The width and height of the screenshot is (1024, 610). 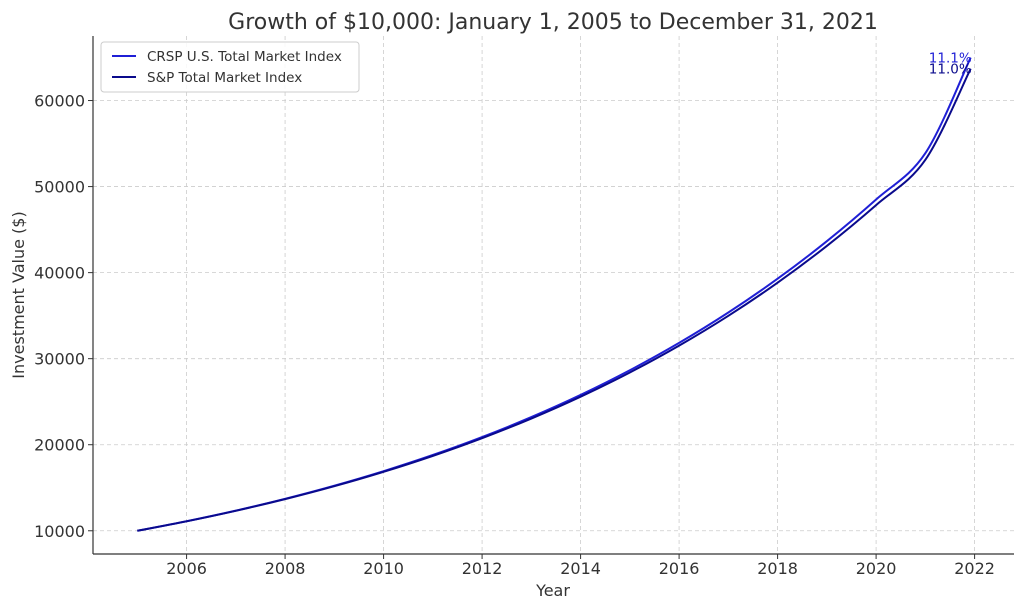 What do you see at coordinates (59, 359) in the screenshot?
I see `y-tick-label: 30000` at bounding box center [59, 359].